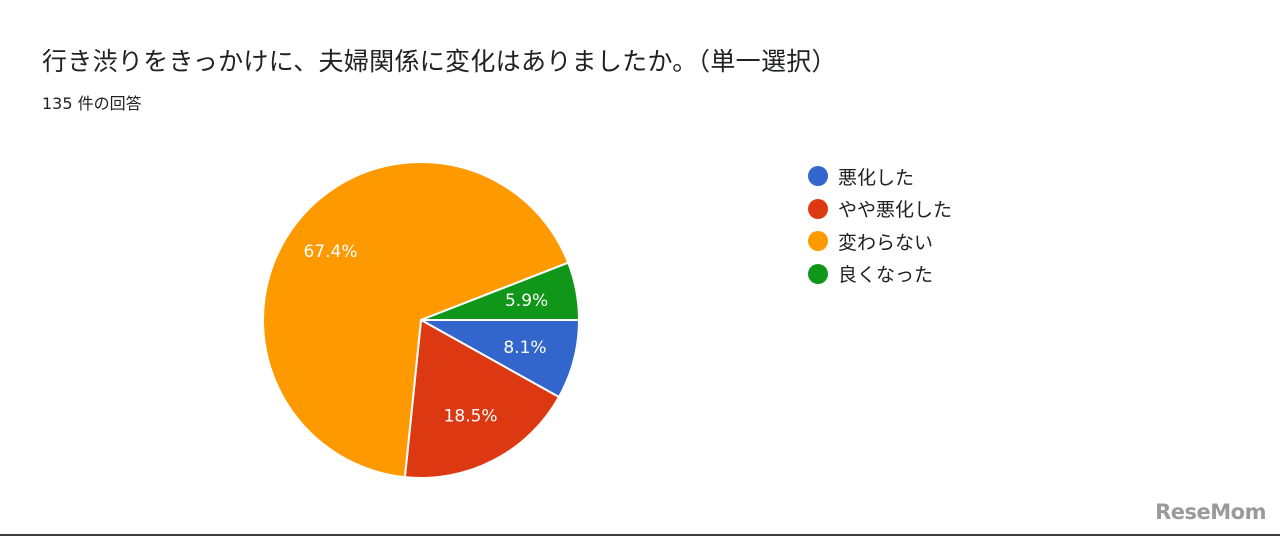 The width and height of the screenshot is (1280, 536). I want to click on legend-label: 良くなった, so click(886, 275).